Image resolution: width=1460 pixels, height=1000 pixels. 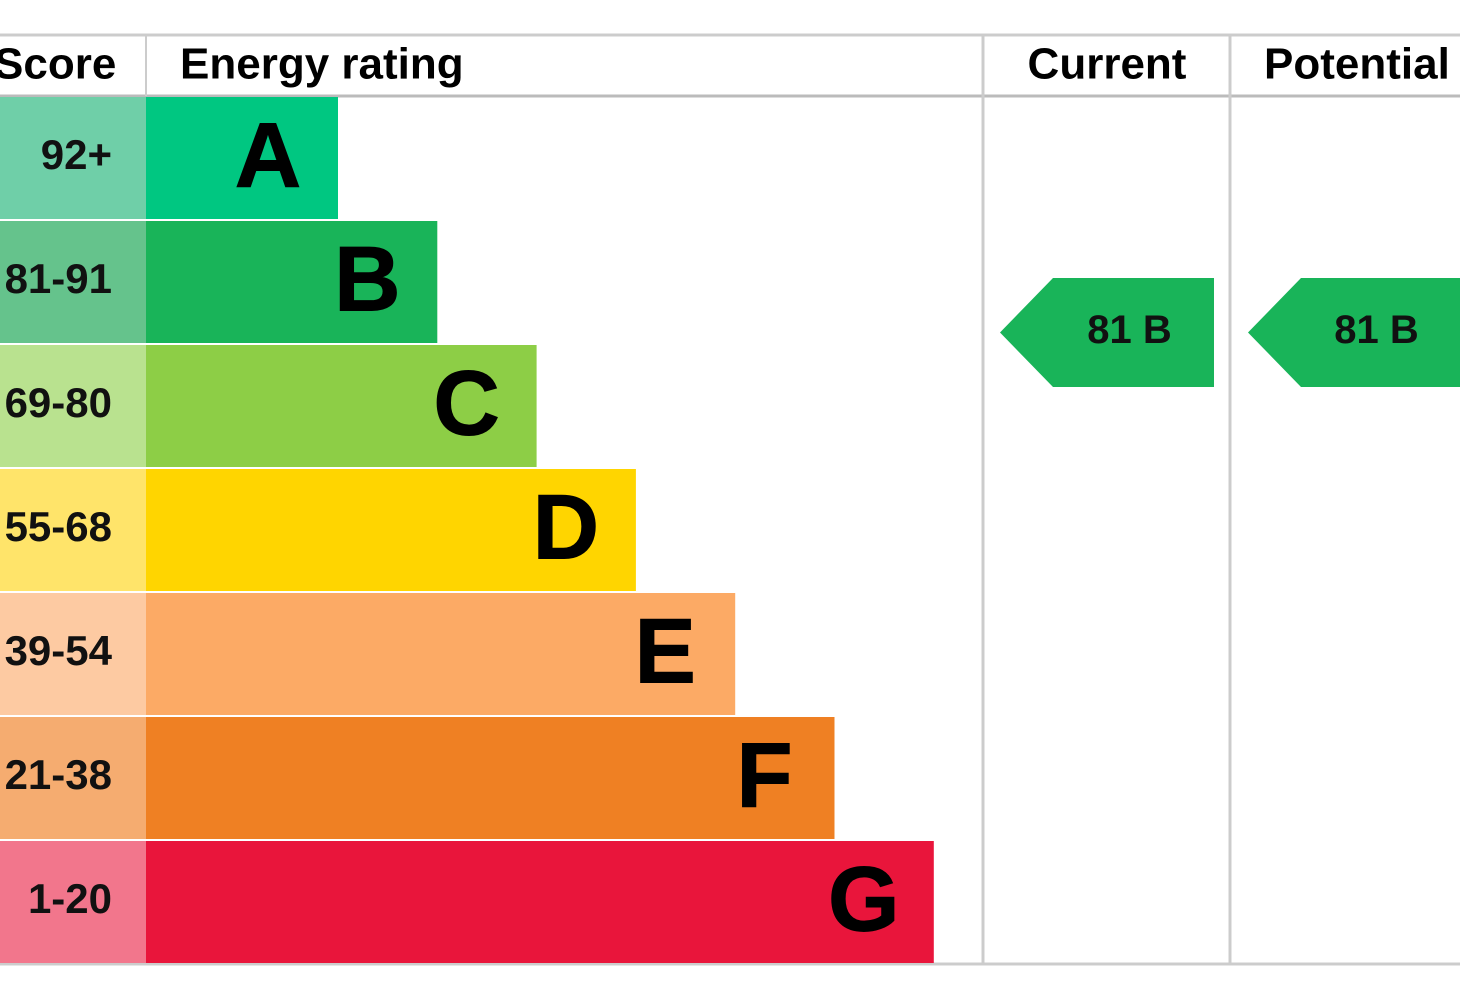 What do you see at coordinates (1376, 330) in the screenshot?
I see `potential-label: 81 B` at bounding box center [1376, 330].